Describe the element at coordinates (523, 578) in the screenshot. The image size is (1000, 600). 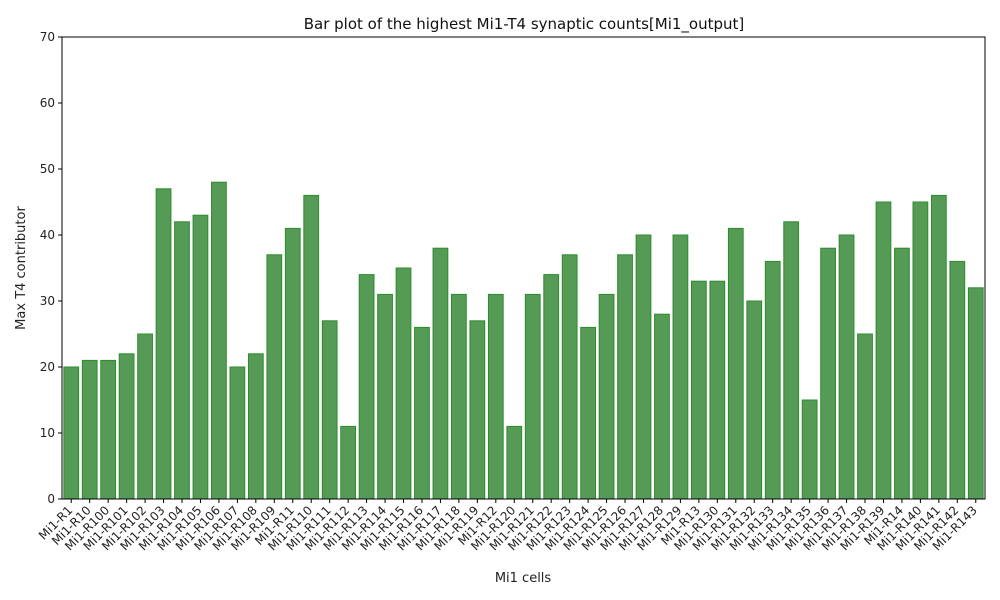
I see `x-axis-label: Mi1 cells` at that location.